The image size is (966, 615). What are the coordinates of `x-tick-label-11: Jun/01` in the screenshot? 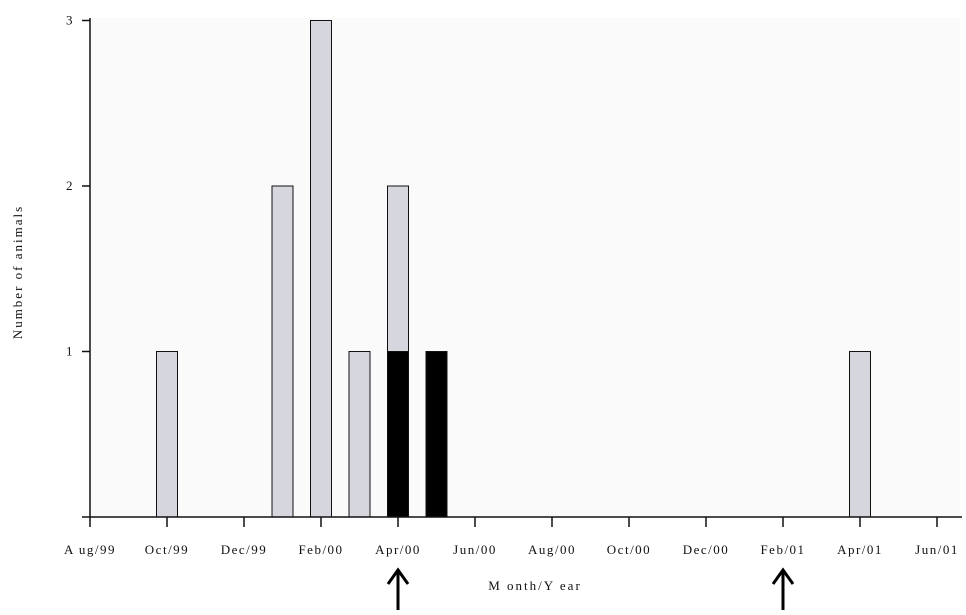 It's located at (937, 549).